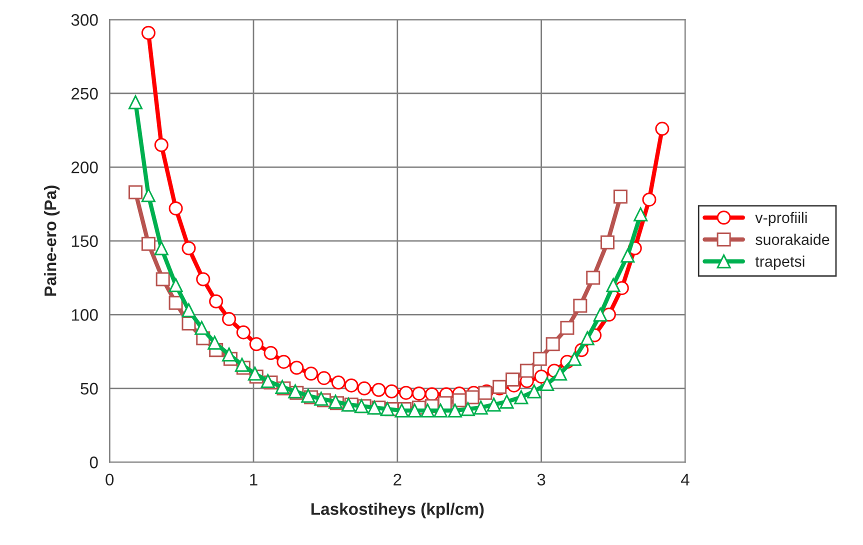  I want to click on y-tick-label: 0, so click(94, 462).